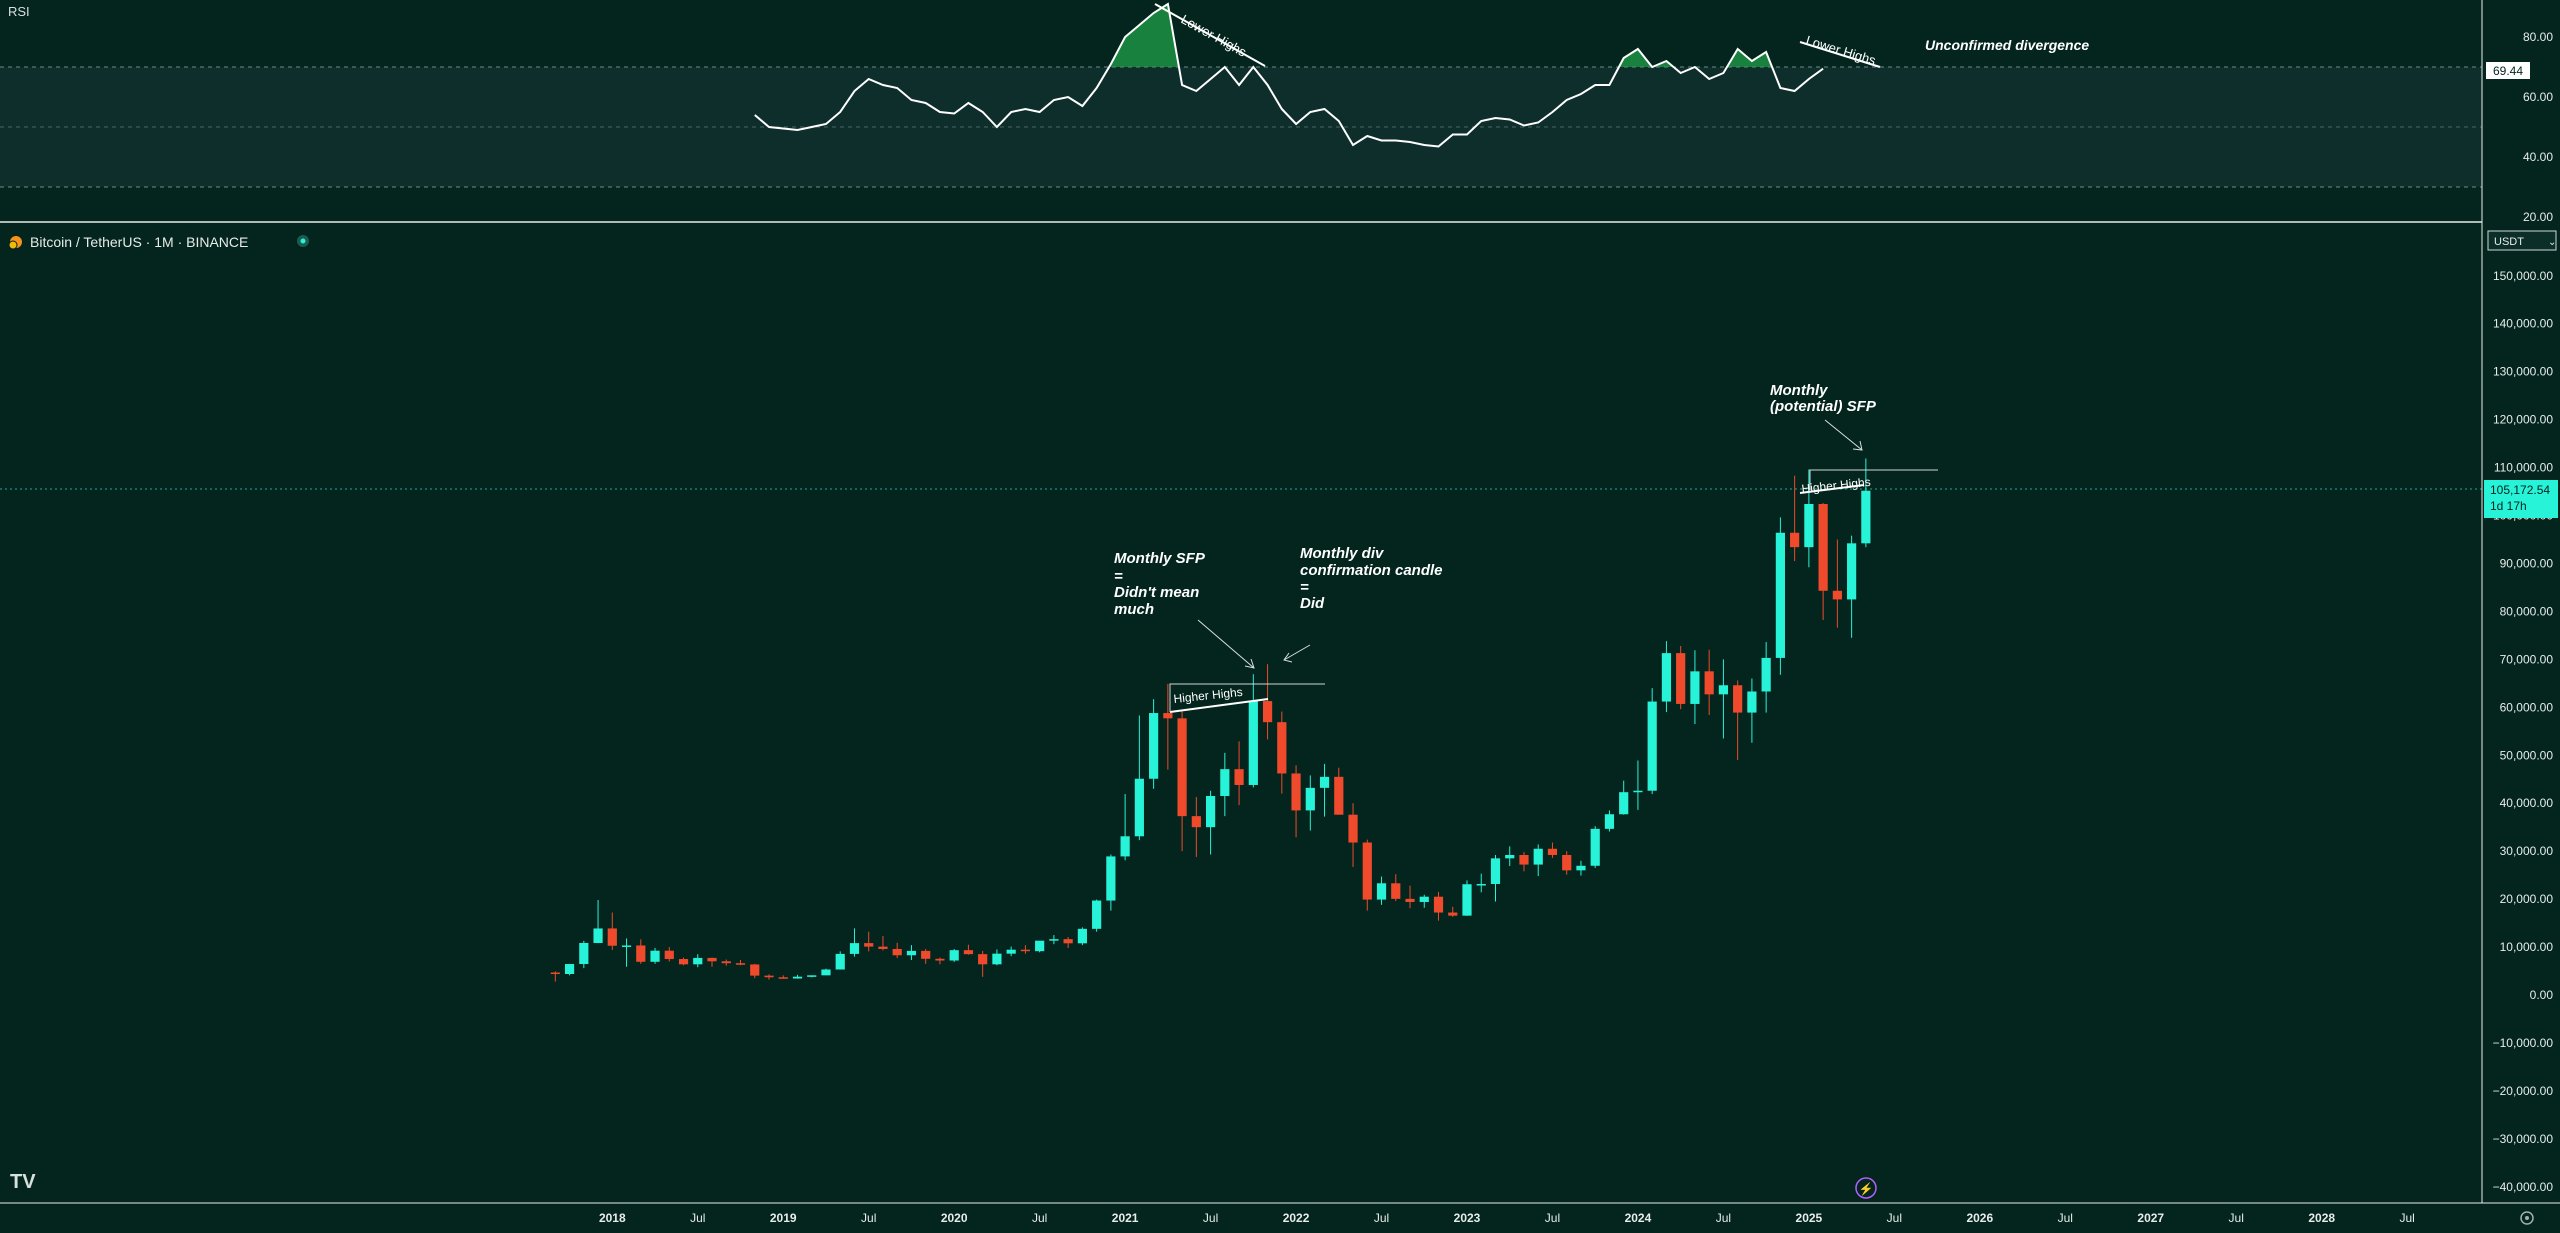 The height and width of the screenshot is (1233, 2560). Describe the element at coordinates (2523, 1139) in the screenshot. I see `price-tick-label: −30,000.00` at that location.